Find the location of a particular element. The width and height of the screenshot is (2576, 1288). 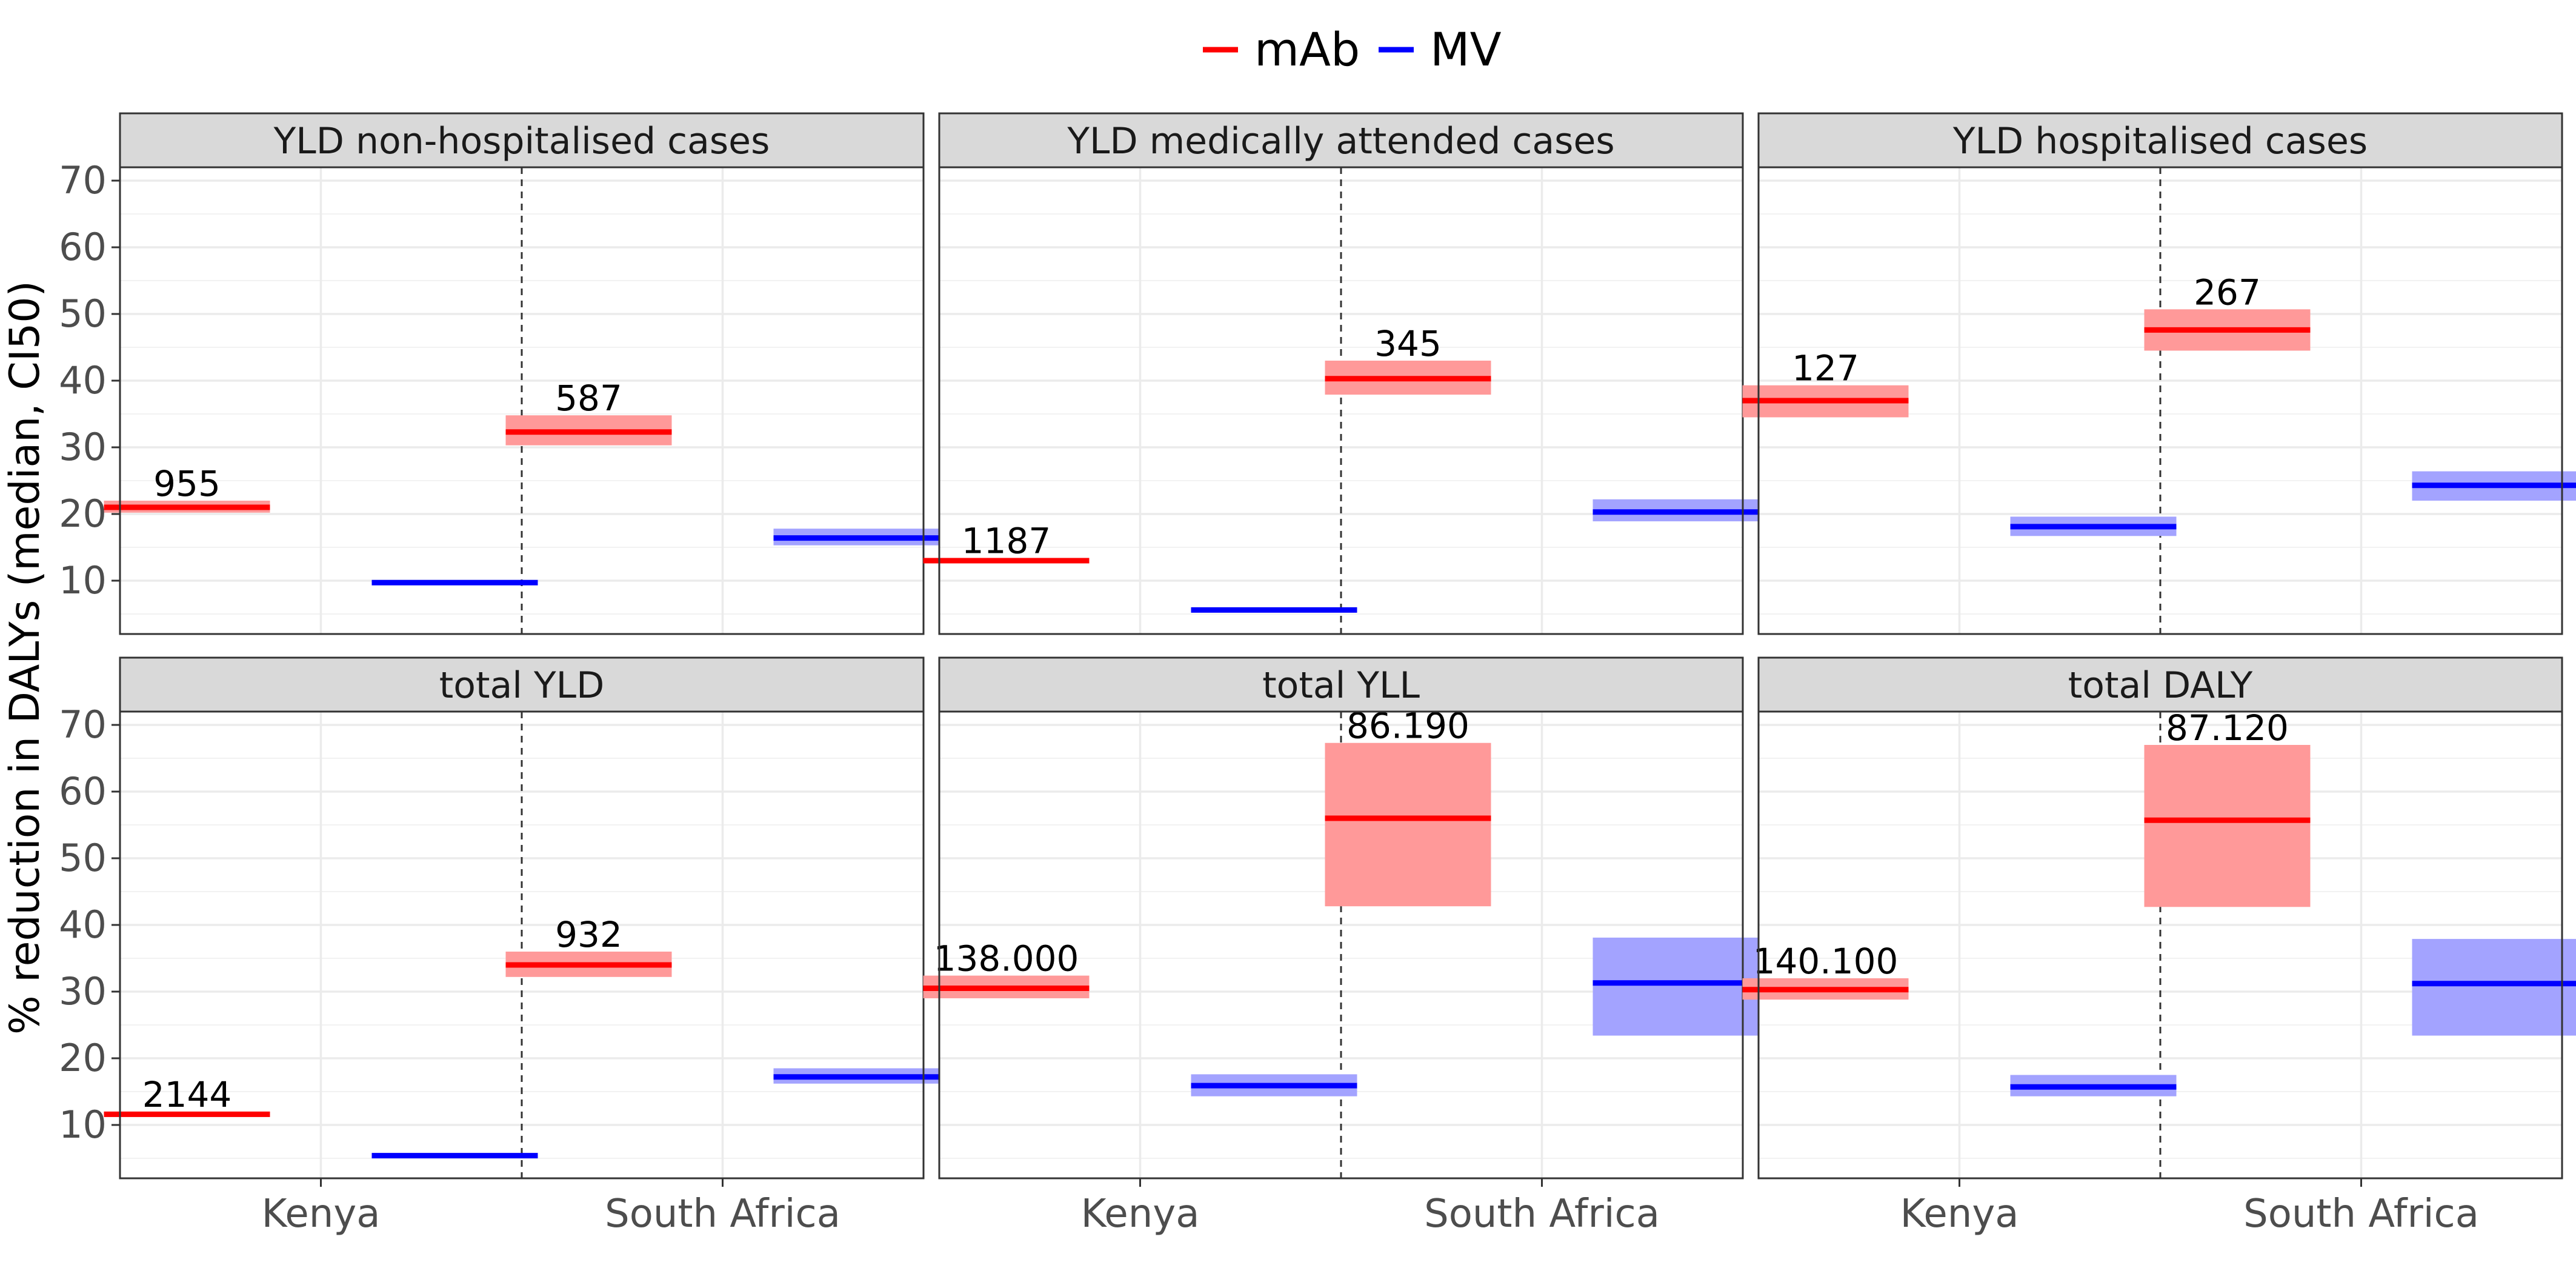

data-label-kenya: 955 is located at coordinates (187, 483).